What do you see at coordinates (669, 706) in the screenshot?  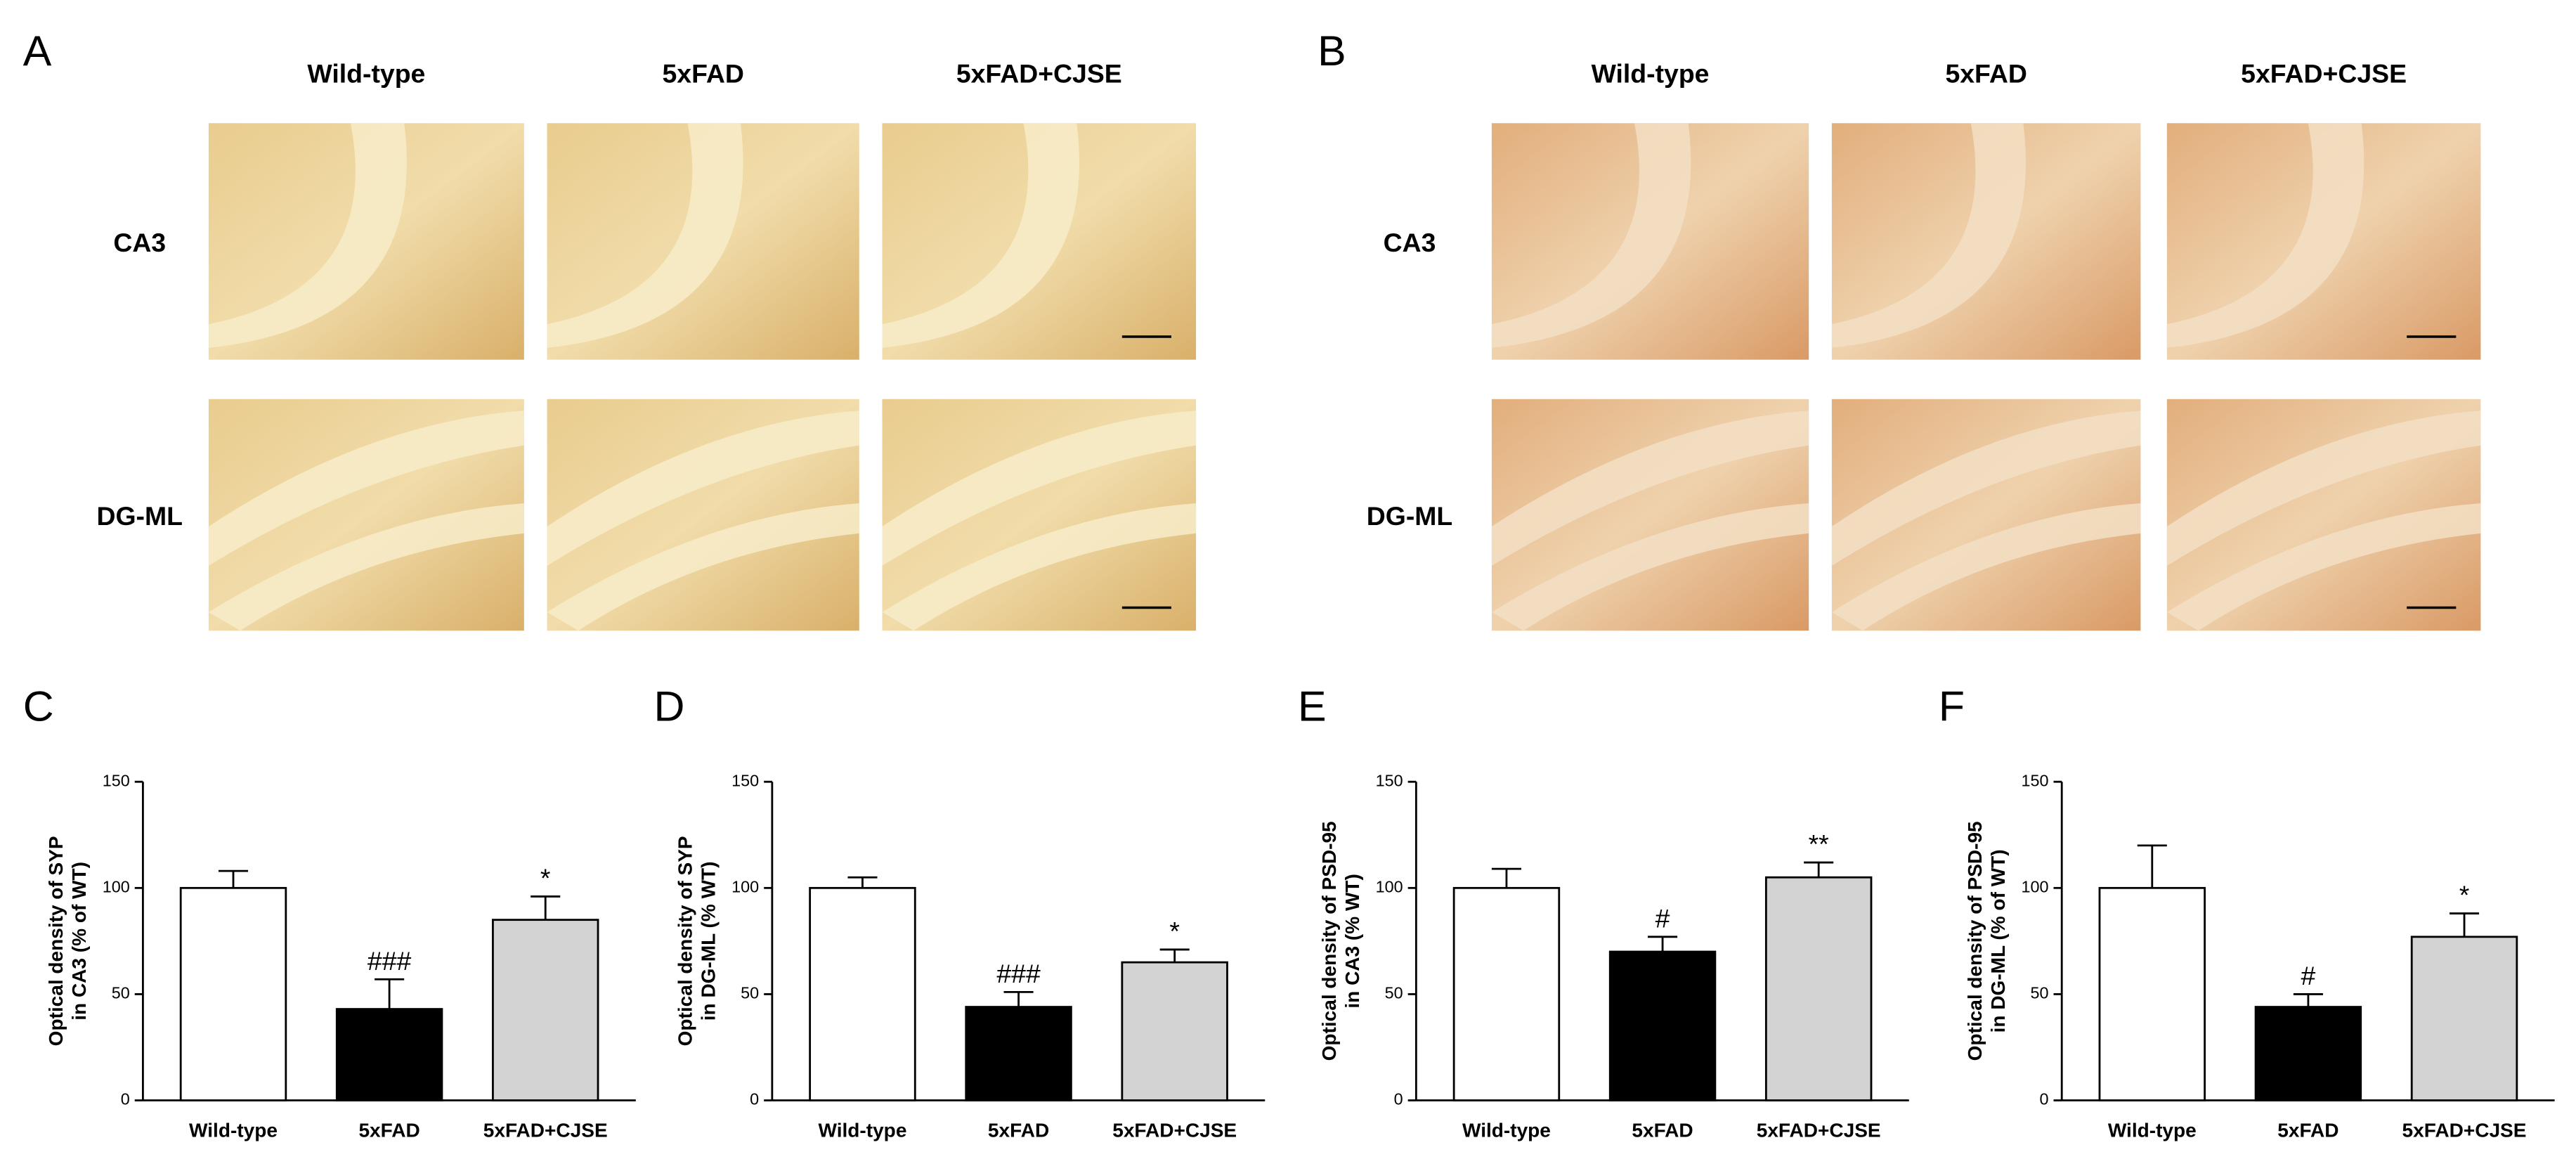 I see `panel-letter: D` at bounding box center [669, 706].